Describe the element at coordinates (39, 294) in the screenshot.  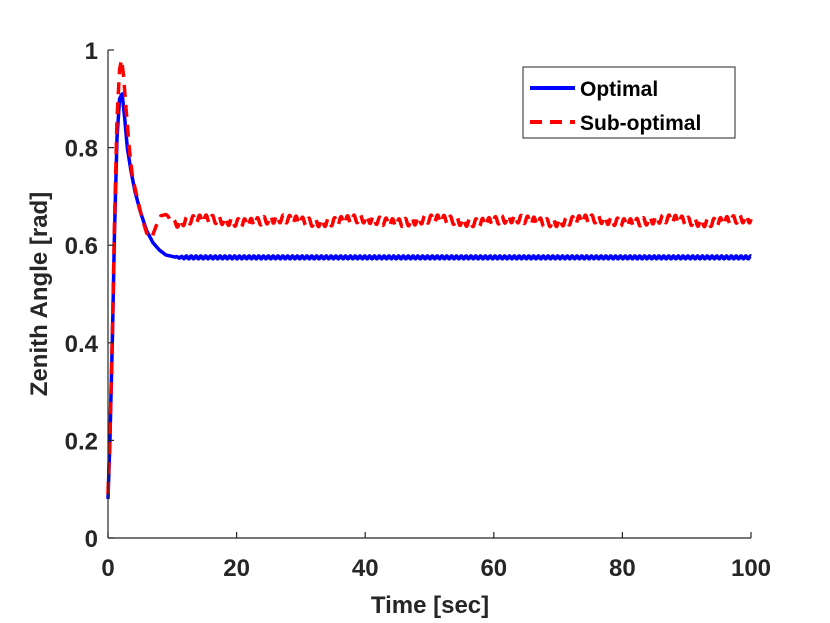
I see `y-axis-title: Zenith Angle [rad]` at that location.